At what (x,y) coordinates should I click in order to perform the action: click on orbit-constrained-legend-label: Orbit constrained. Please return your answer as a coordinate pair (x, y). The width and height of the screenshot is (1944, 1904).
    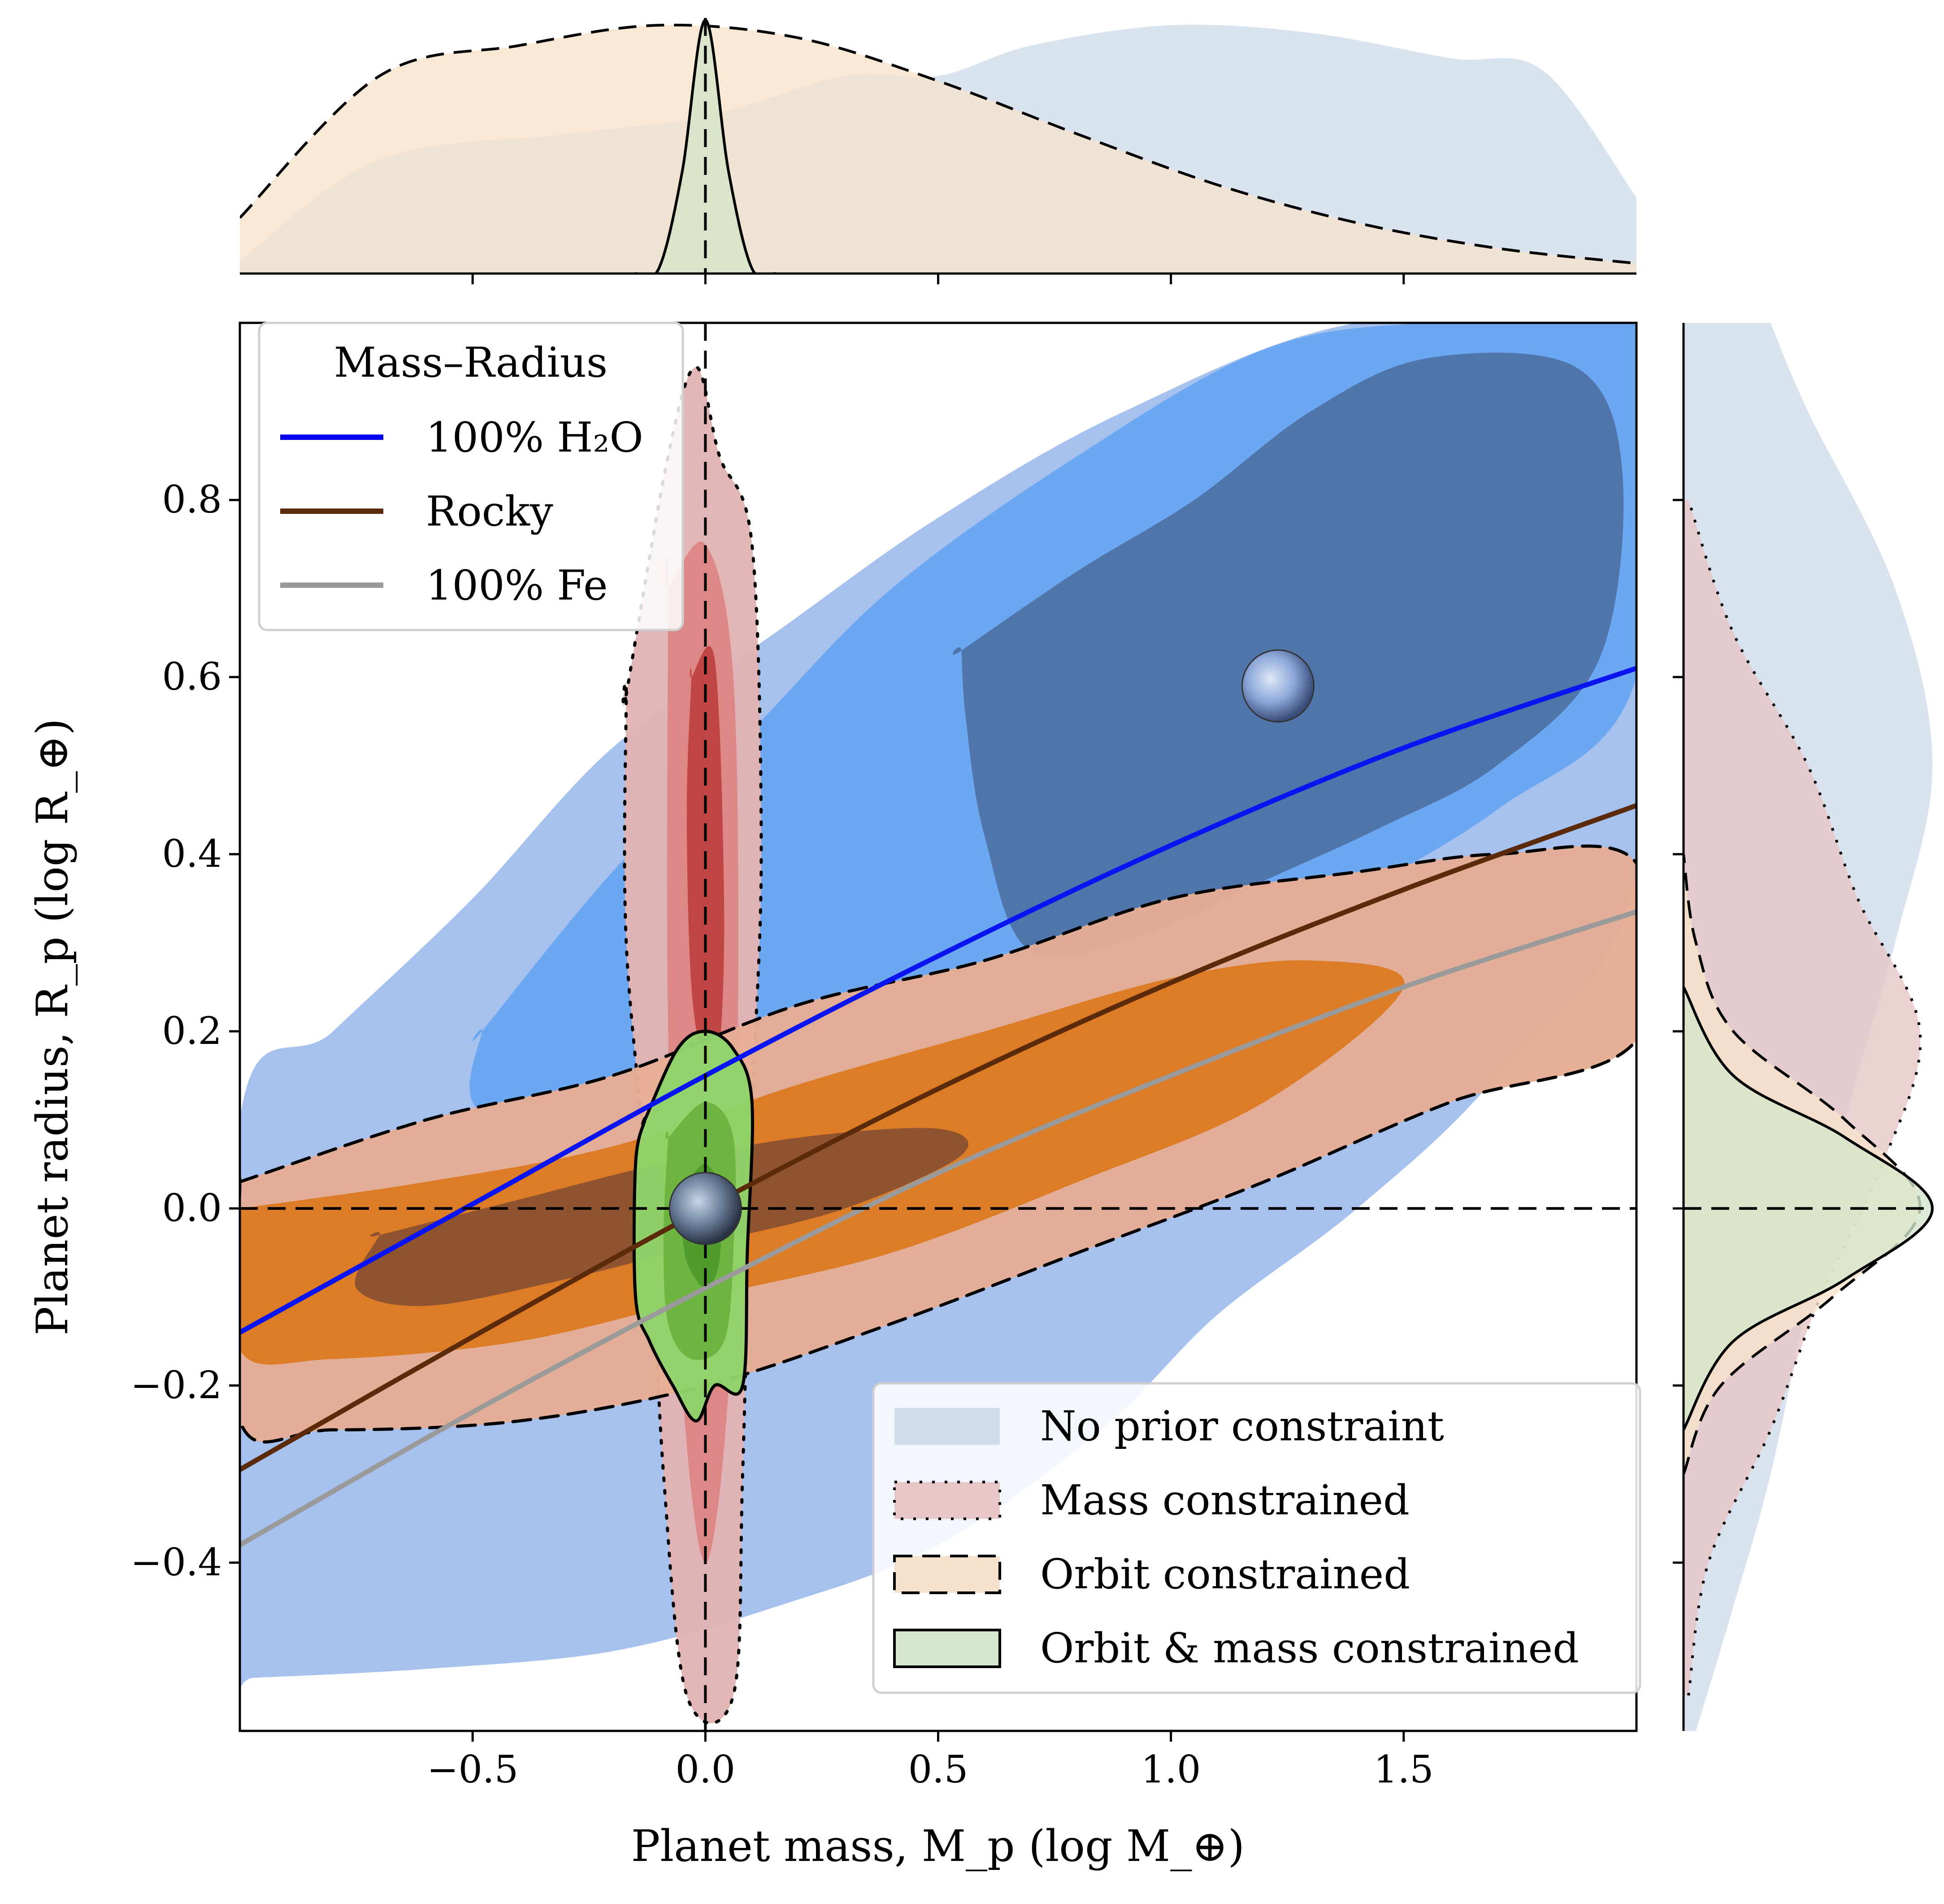
    Looking at the image, I should click on (1225, 1574).